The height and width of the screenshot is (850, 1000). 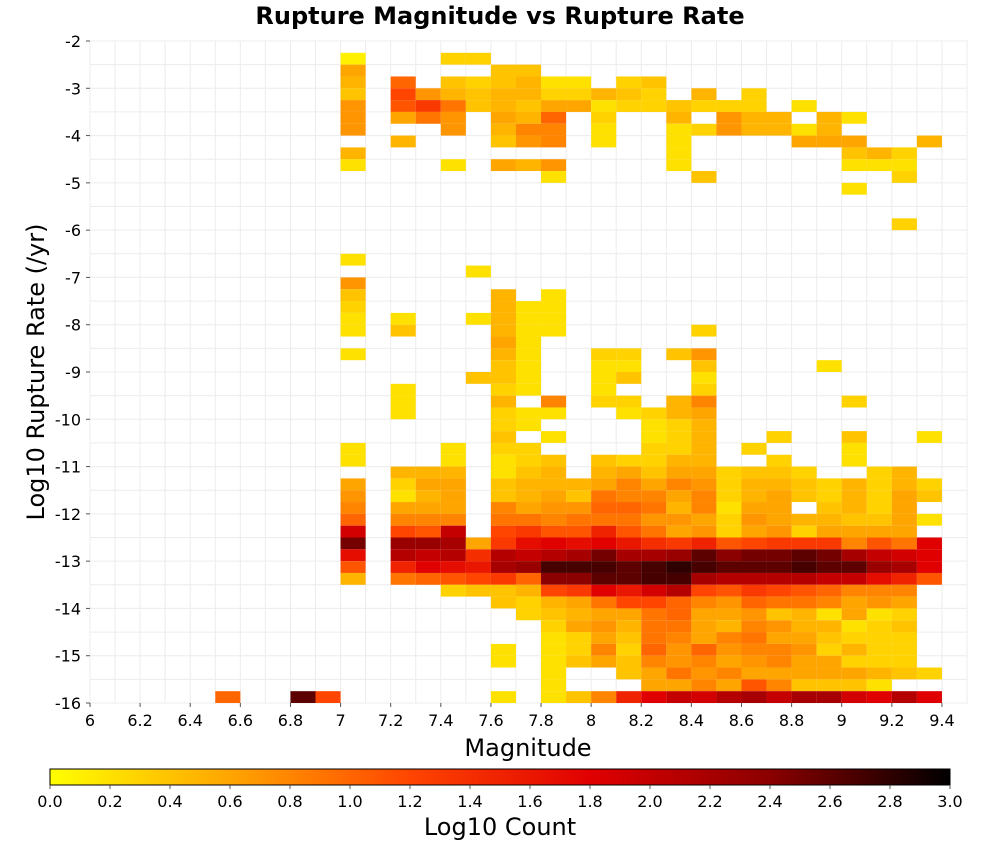 I want to click on colorbar-tick-label: 0.8, so click(x=289, y=801).